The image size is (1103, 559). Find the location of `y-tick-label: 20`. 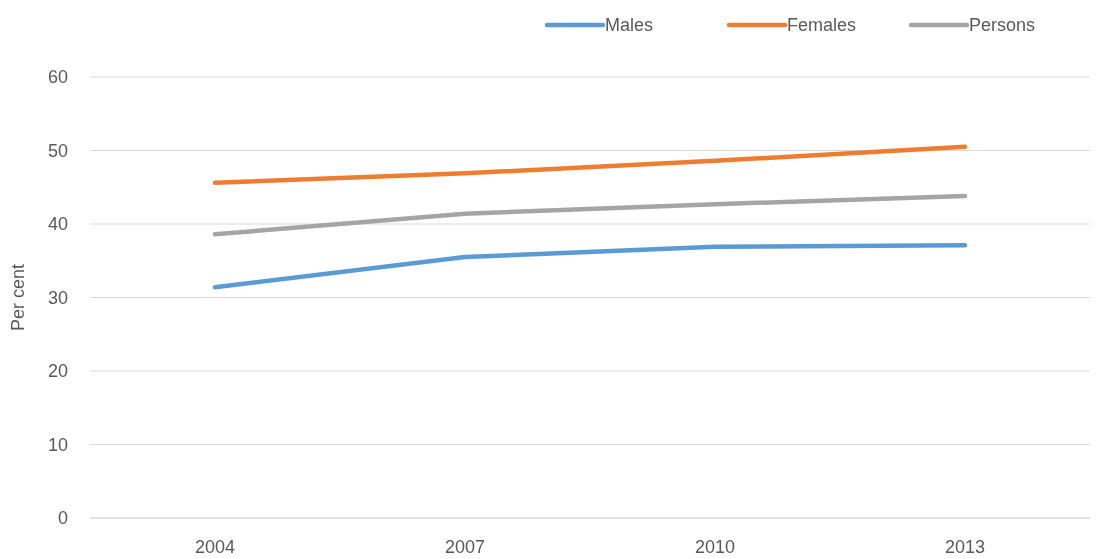

y-tick-label: 20 is located at coordinates (57, 371).